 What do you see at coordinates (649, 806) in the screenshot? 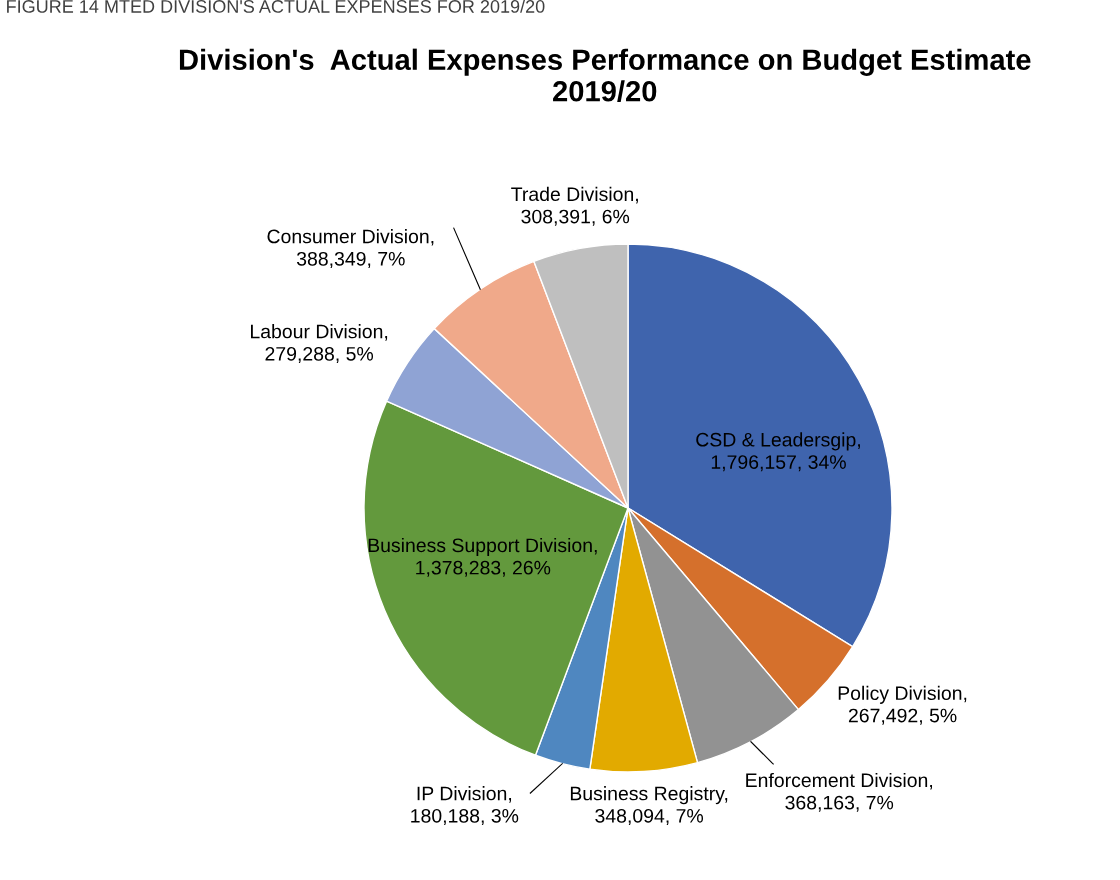
I see `slice-label: Business Registry, 348,094, 7%` at bounding box center [649, 806].